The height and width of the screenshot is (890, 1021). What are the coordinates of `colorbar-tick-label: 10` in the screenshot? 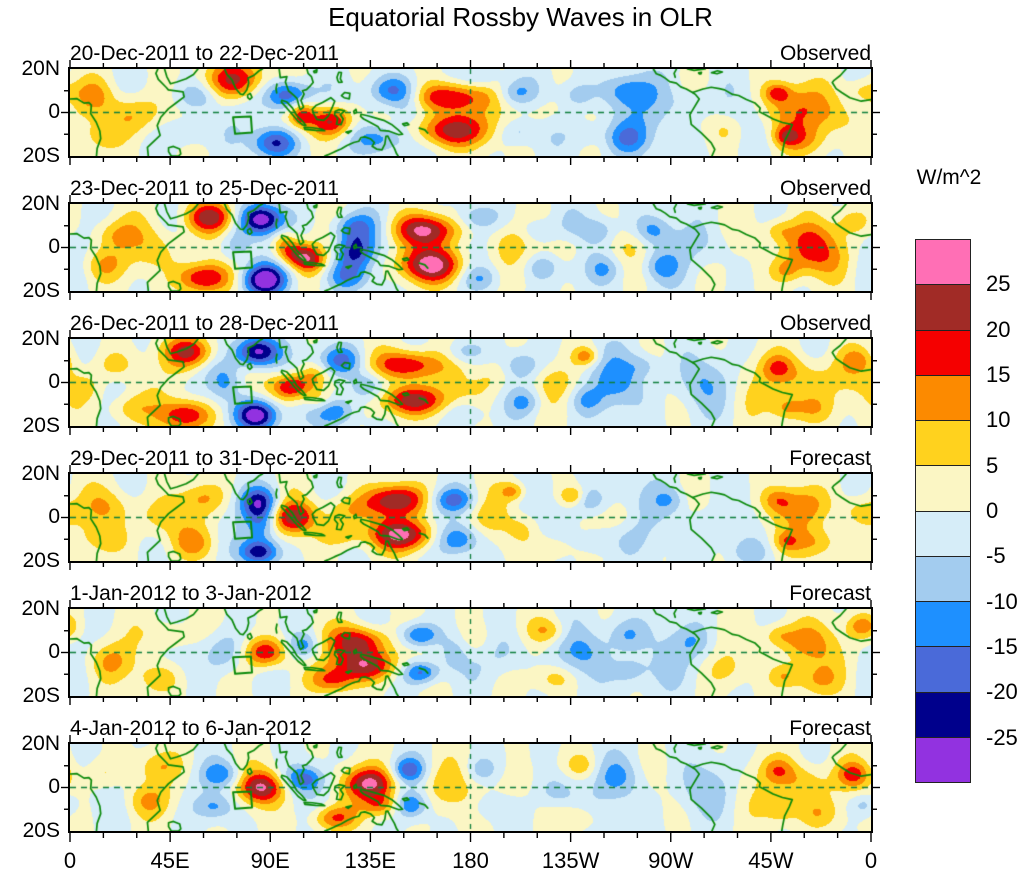 It's located at (998, 420).